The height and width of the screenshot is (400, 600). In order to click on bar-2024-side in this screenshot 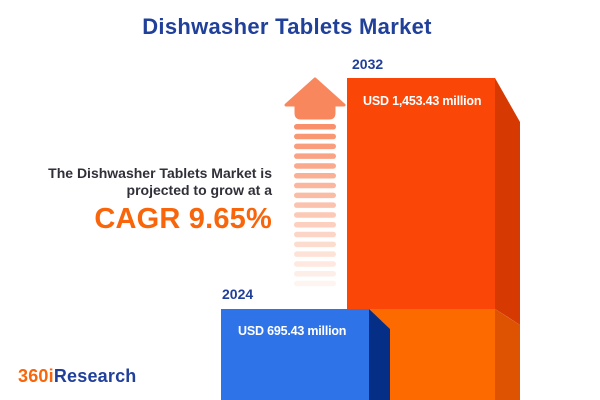, I will do `click(379, 354)`.